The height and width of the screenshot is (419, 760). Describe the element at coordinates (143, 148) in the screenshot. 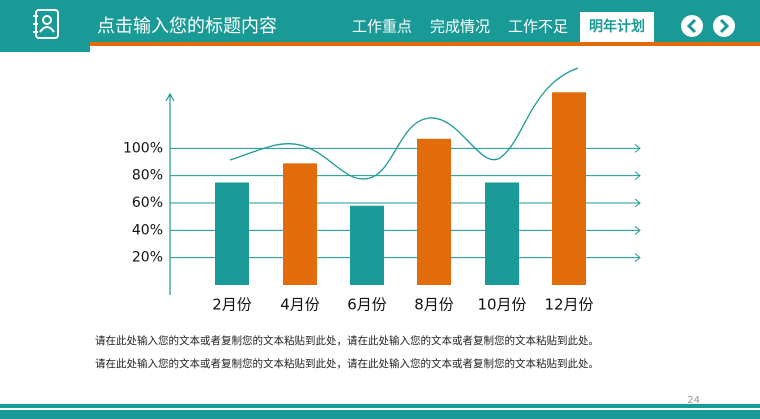

I see `y-tick-label: 100%` at that location.